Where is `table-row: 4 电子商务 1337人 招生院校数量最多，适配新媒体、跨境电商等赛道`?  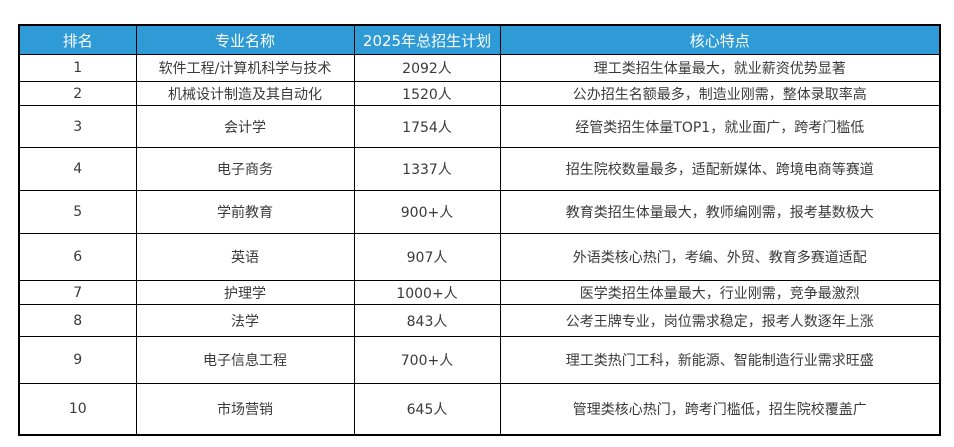 table-row: 4 电子商务 1337人 招生院校数量最多，适配新媒体、跨境电商等赛道 is located at coordinates (479, 169).